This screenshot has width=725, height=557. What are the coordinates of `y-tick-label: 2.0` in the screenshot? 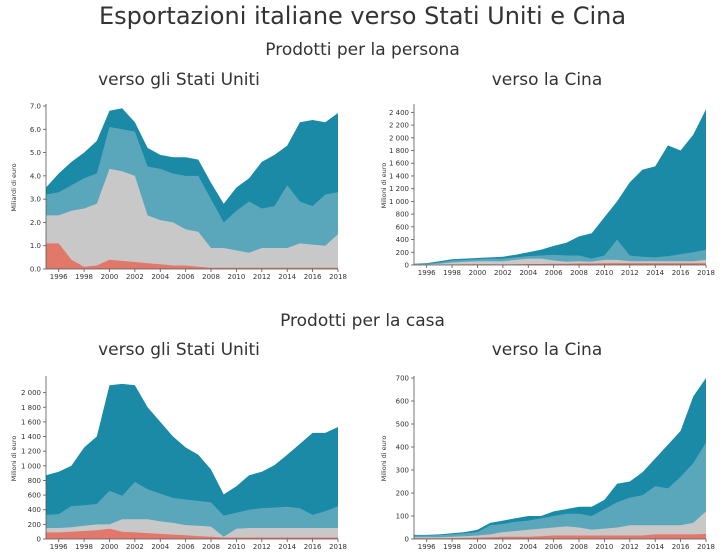 It's located at (35, 223).